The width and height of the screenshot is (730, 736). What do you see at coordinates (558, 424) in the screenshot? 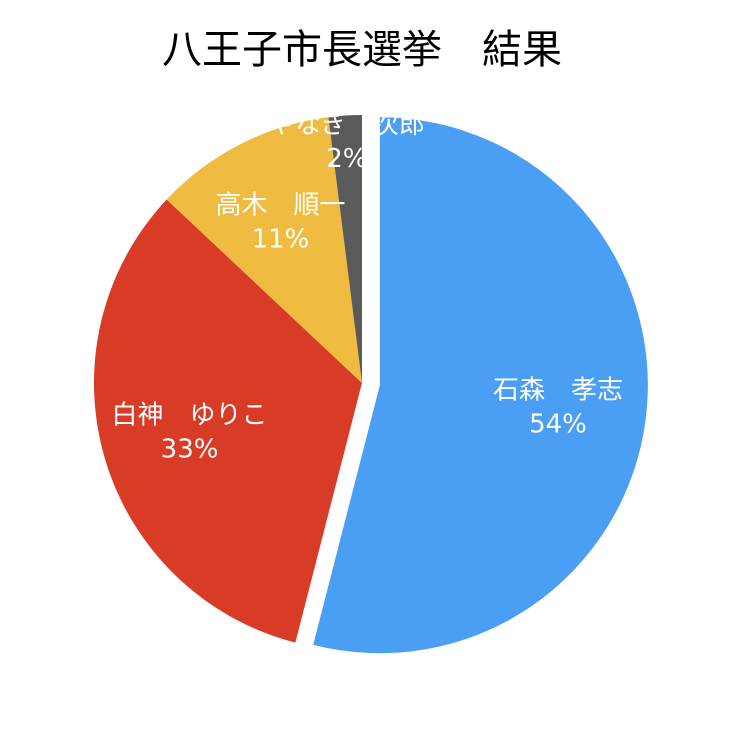
I see `slice-value-label: 54%` at bounding box center [558, 424].